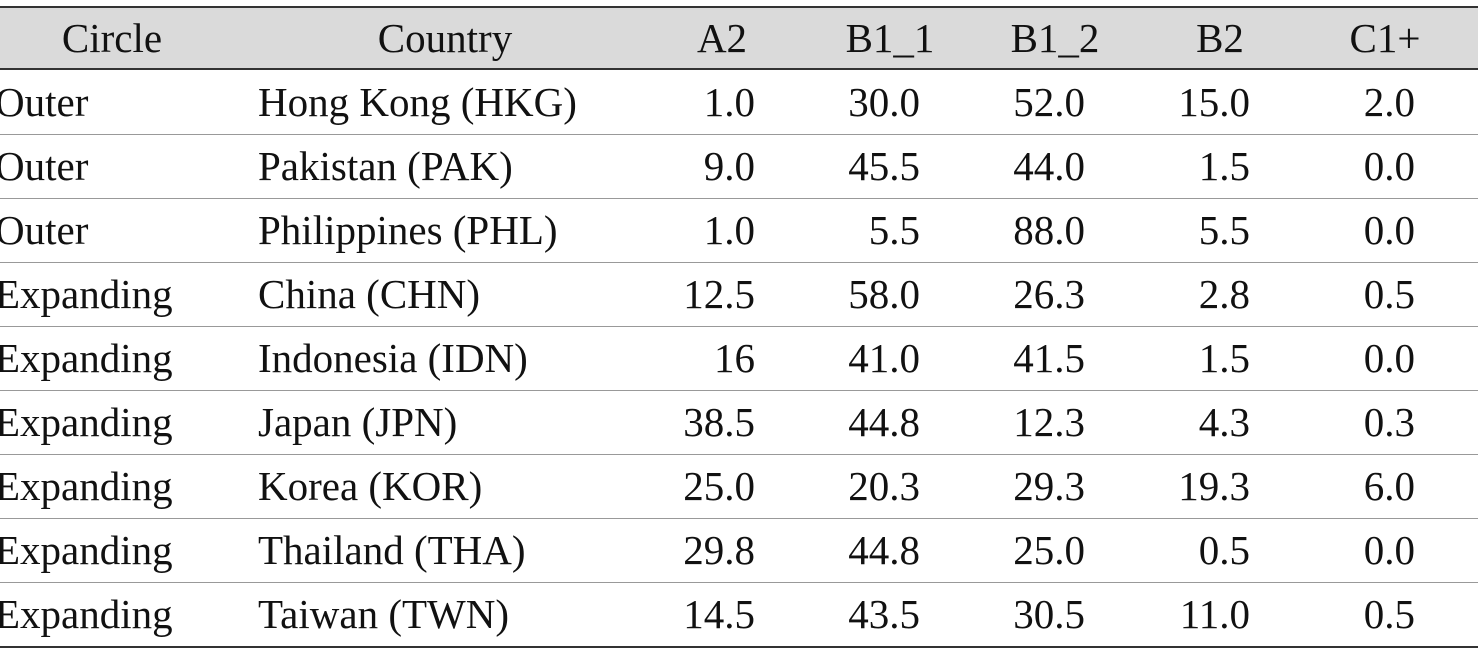 This screenshot has height=654, width=1478. Describe the element at coordinates (369, 294) in the screenshot. I see `table-cell: China (CHN)` at that location.